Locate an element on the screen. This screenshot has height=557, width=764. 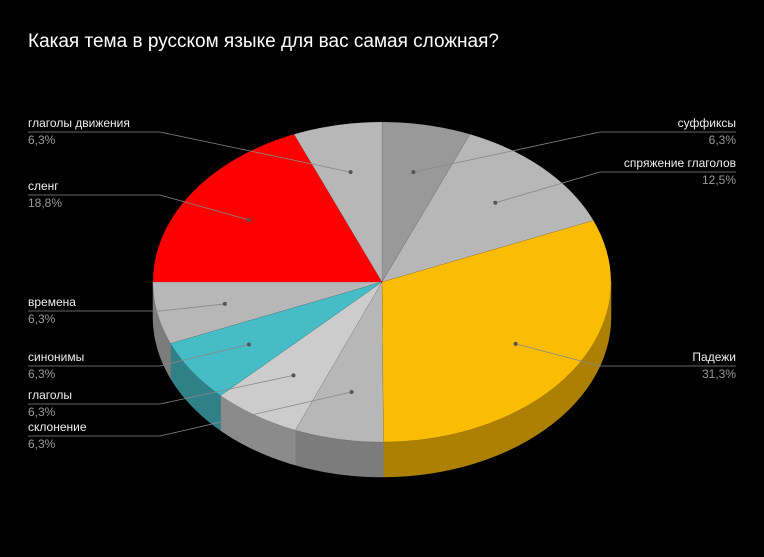
label-name: спряжение глаголов is located at coordinates (680, 163).